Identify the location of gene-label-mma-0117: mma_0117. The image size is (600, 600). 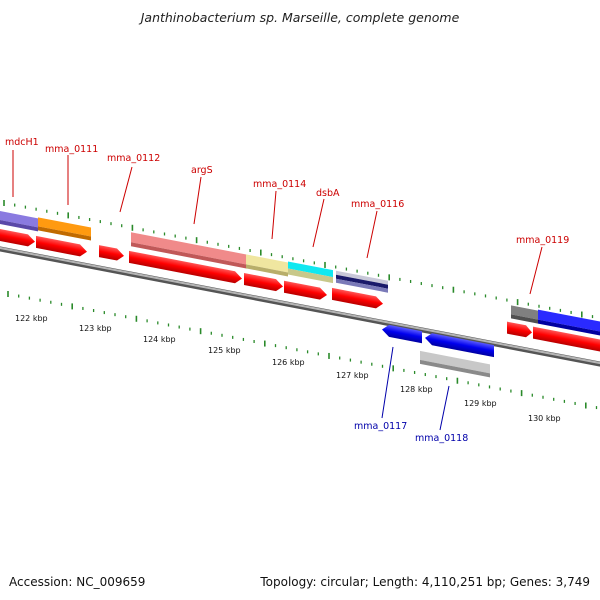
(380, 426).